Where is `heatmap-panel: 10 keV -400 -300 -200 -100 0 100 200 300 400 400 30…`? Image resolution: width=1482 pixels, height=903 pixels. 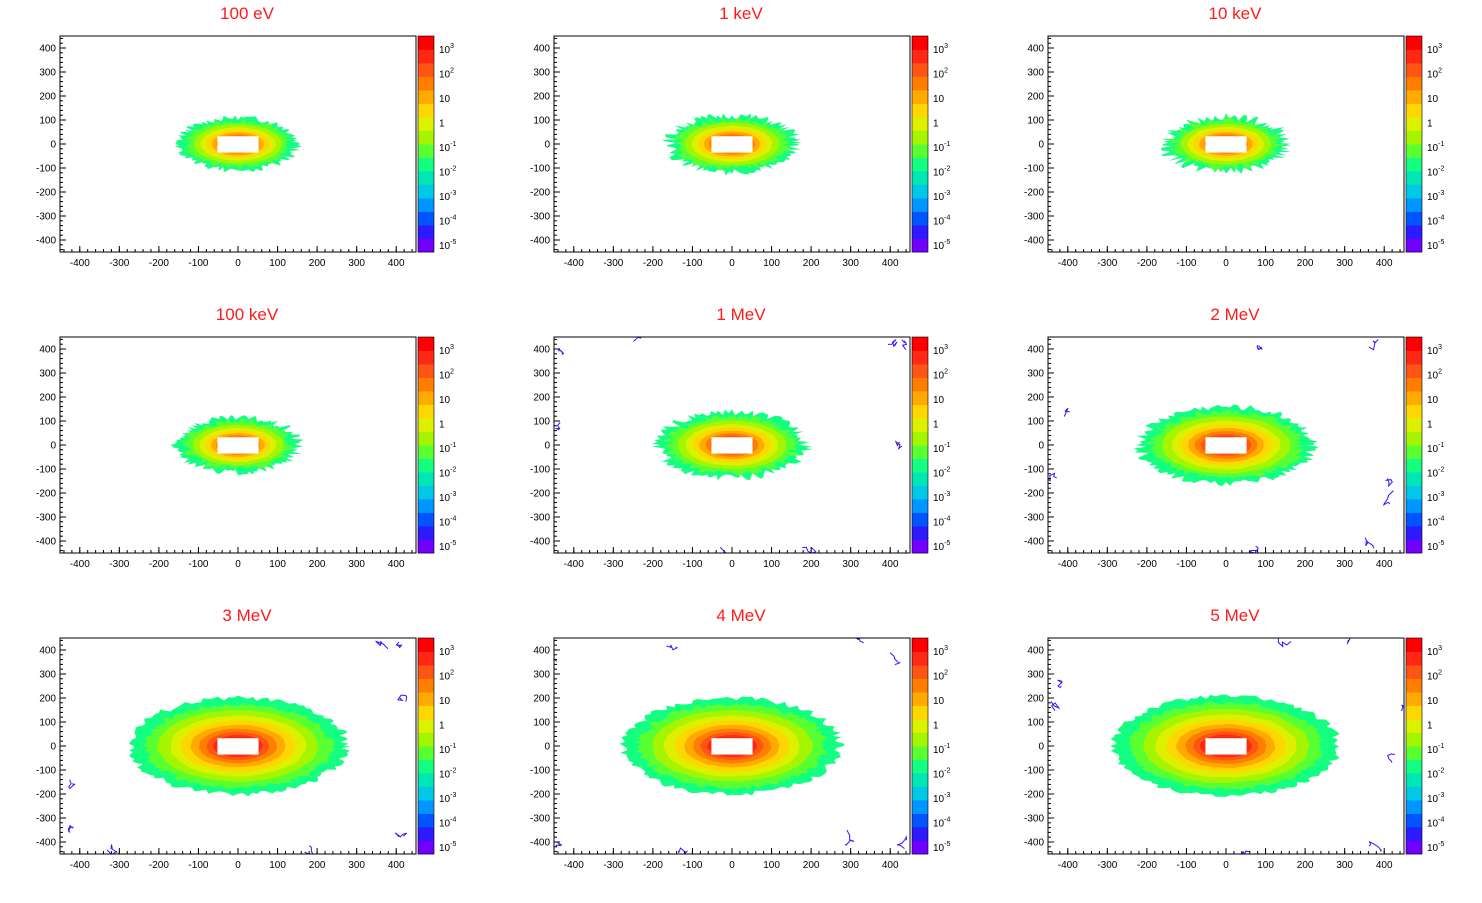
heatmap-panel: 10 keV -400 -300 -200 -100 0 100 200 300 400 400 30… is located at coordinates (1235, 150).